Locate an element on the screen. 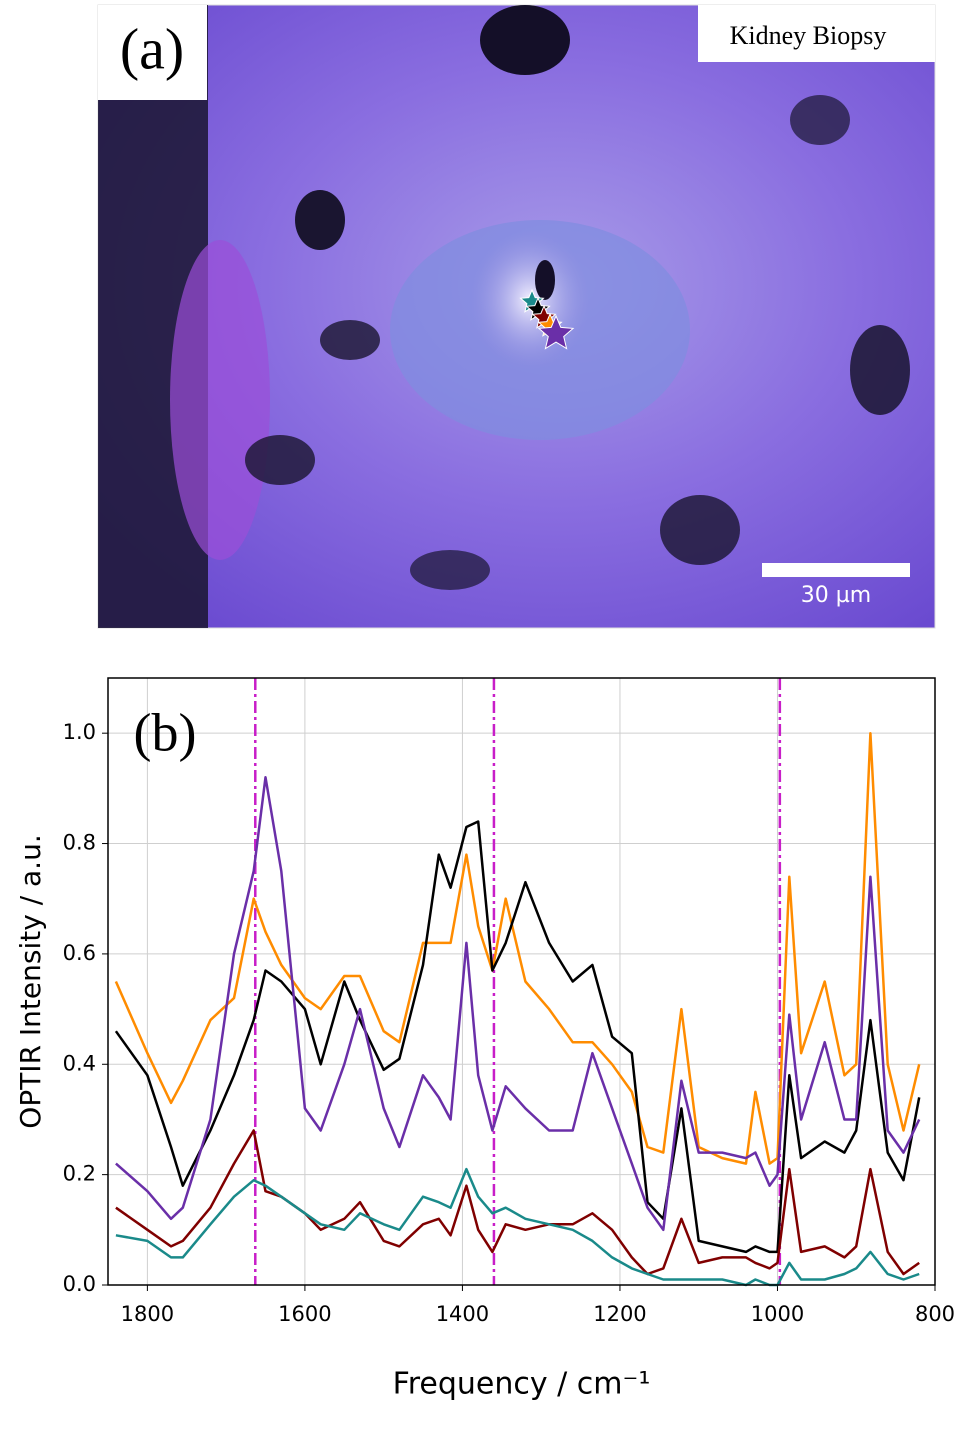 The width and height of the screenshot is (962, 1435). x-tick-label: 800 is located at coordinates (935, 1314).